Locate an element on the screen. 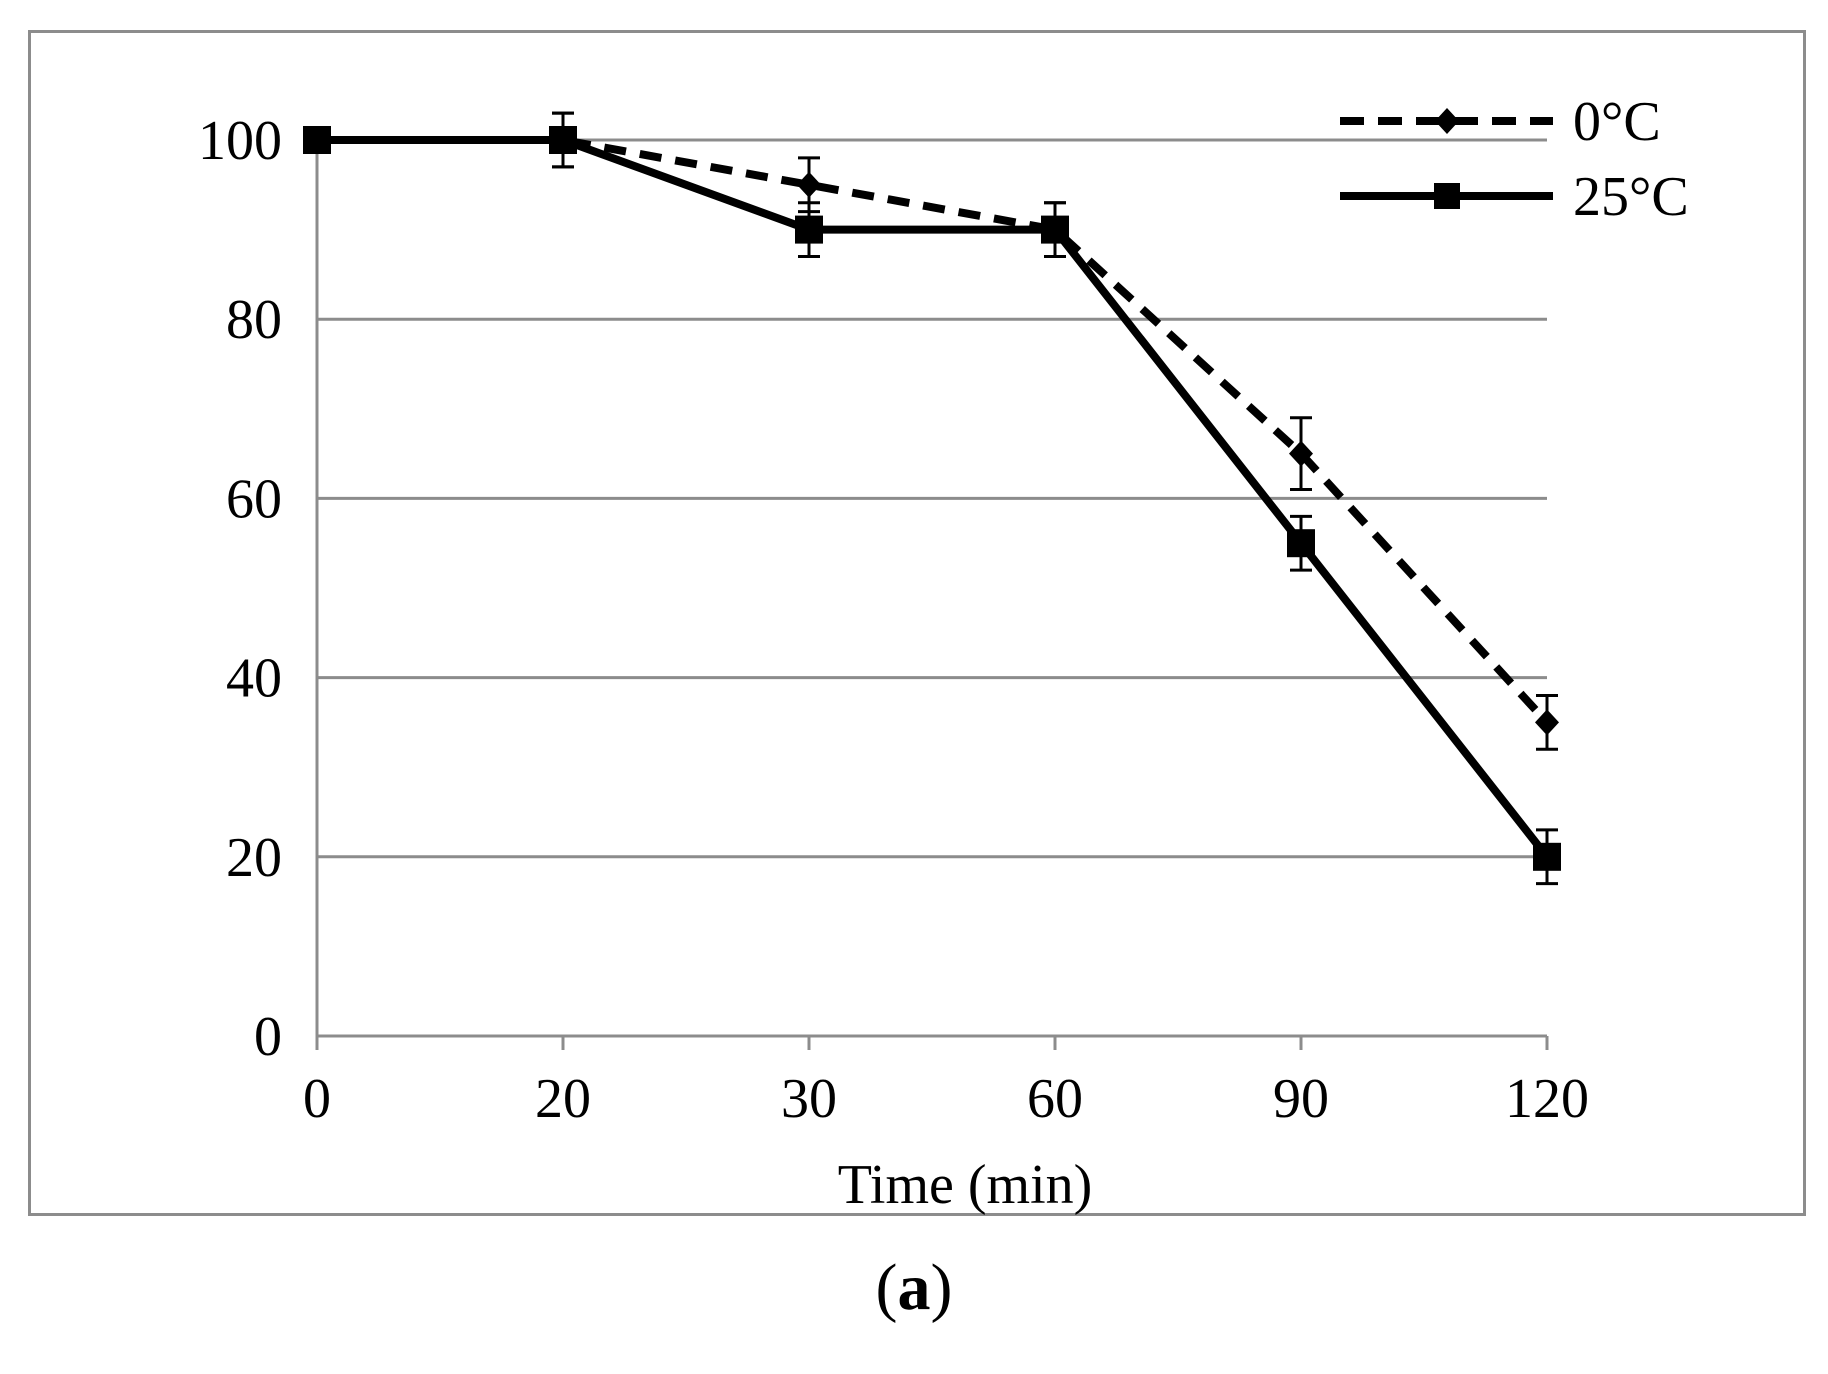 This screenshot has height=1374, width=1828. data-point-25°C-30 is located at coordinates (809, 229).